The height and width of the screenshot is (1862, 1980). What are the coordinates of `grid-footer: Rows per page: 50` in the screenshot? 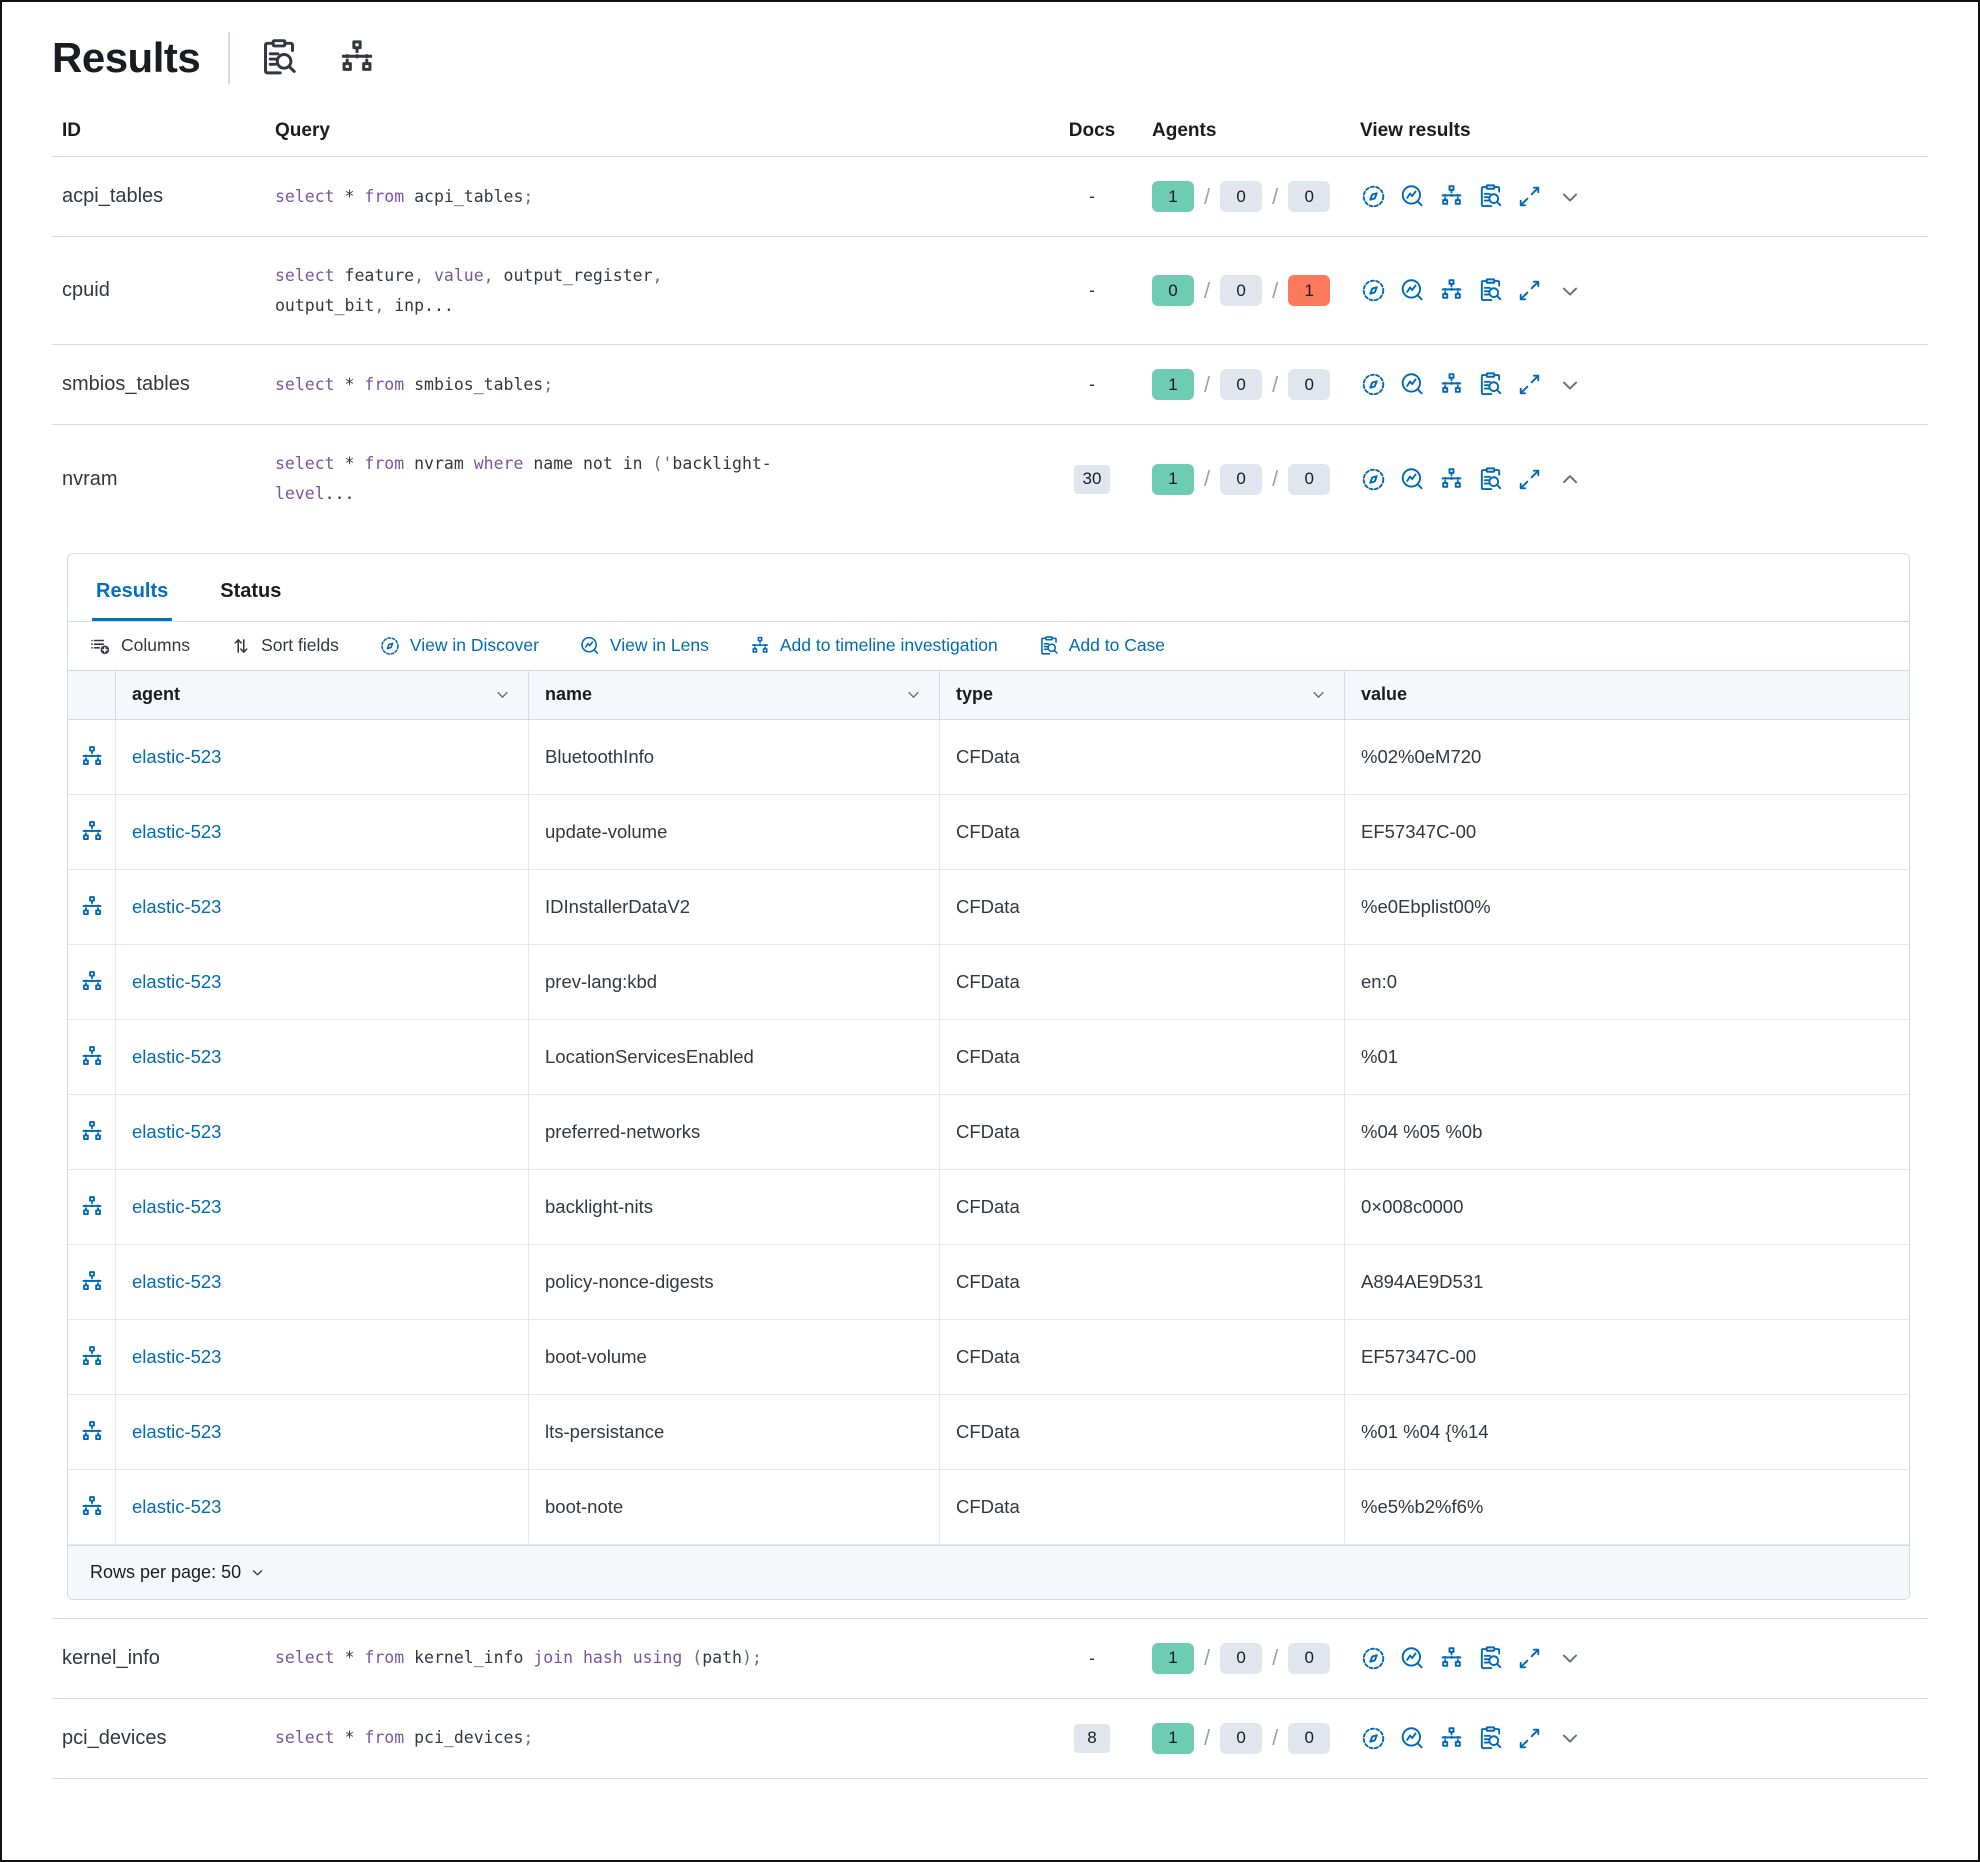 It's located at (988, 1571).